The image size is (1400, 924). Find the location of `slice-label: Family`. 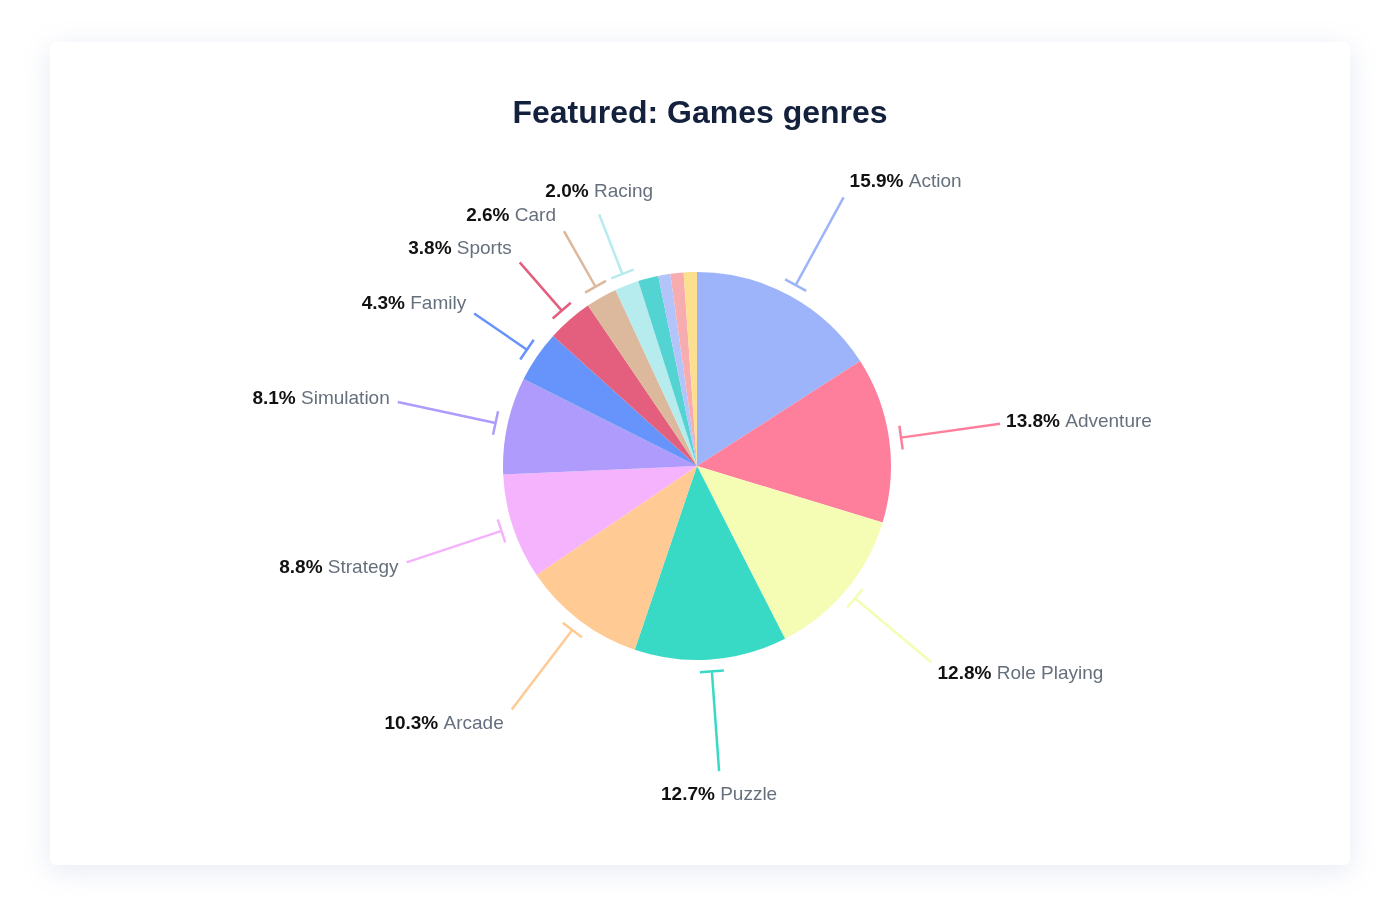

slice-label: Family is located at coordinates (438, 302).